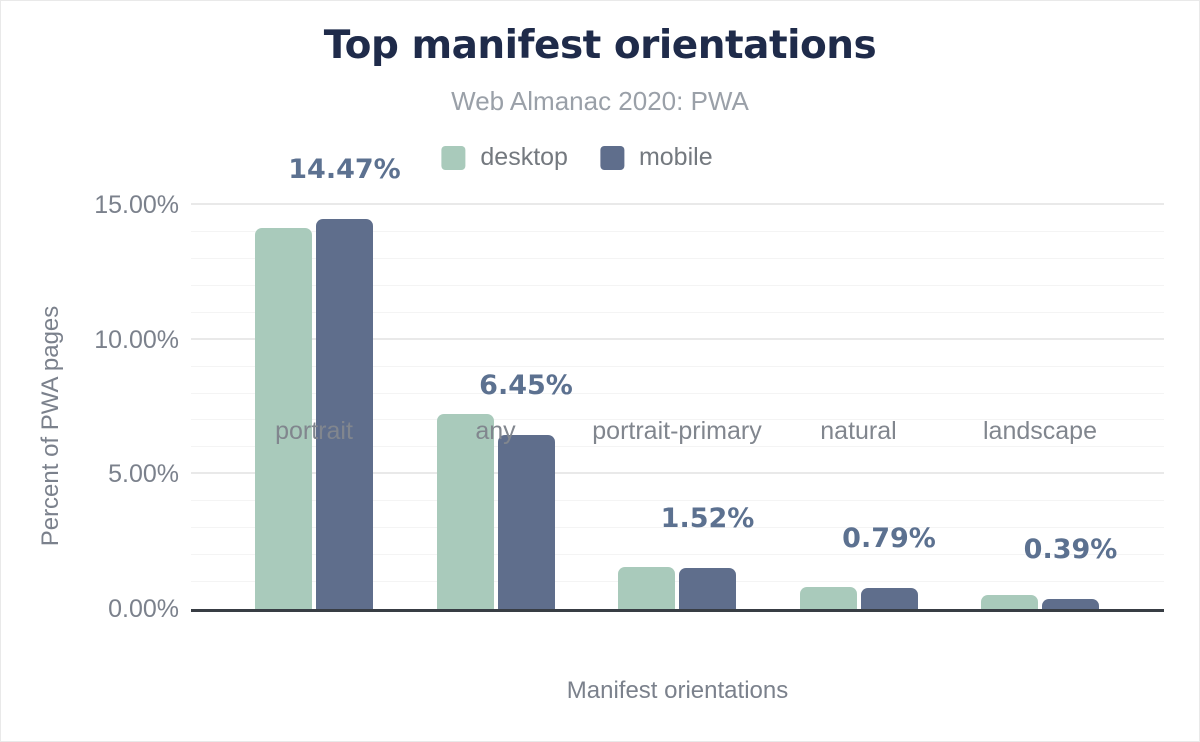  What do you see at coordinates (495, 431) in the screenshot?
I see `x-tick-label-any: any` at bounding box center [495, 431].